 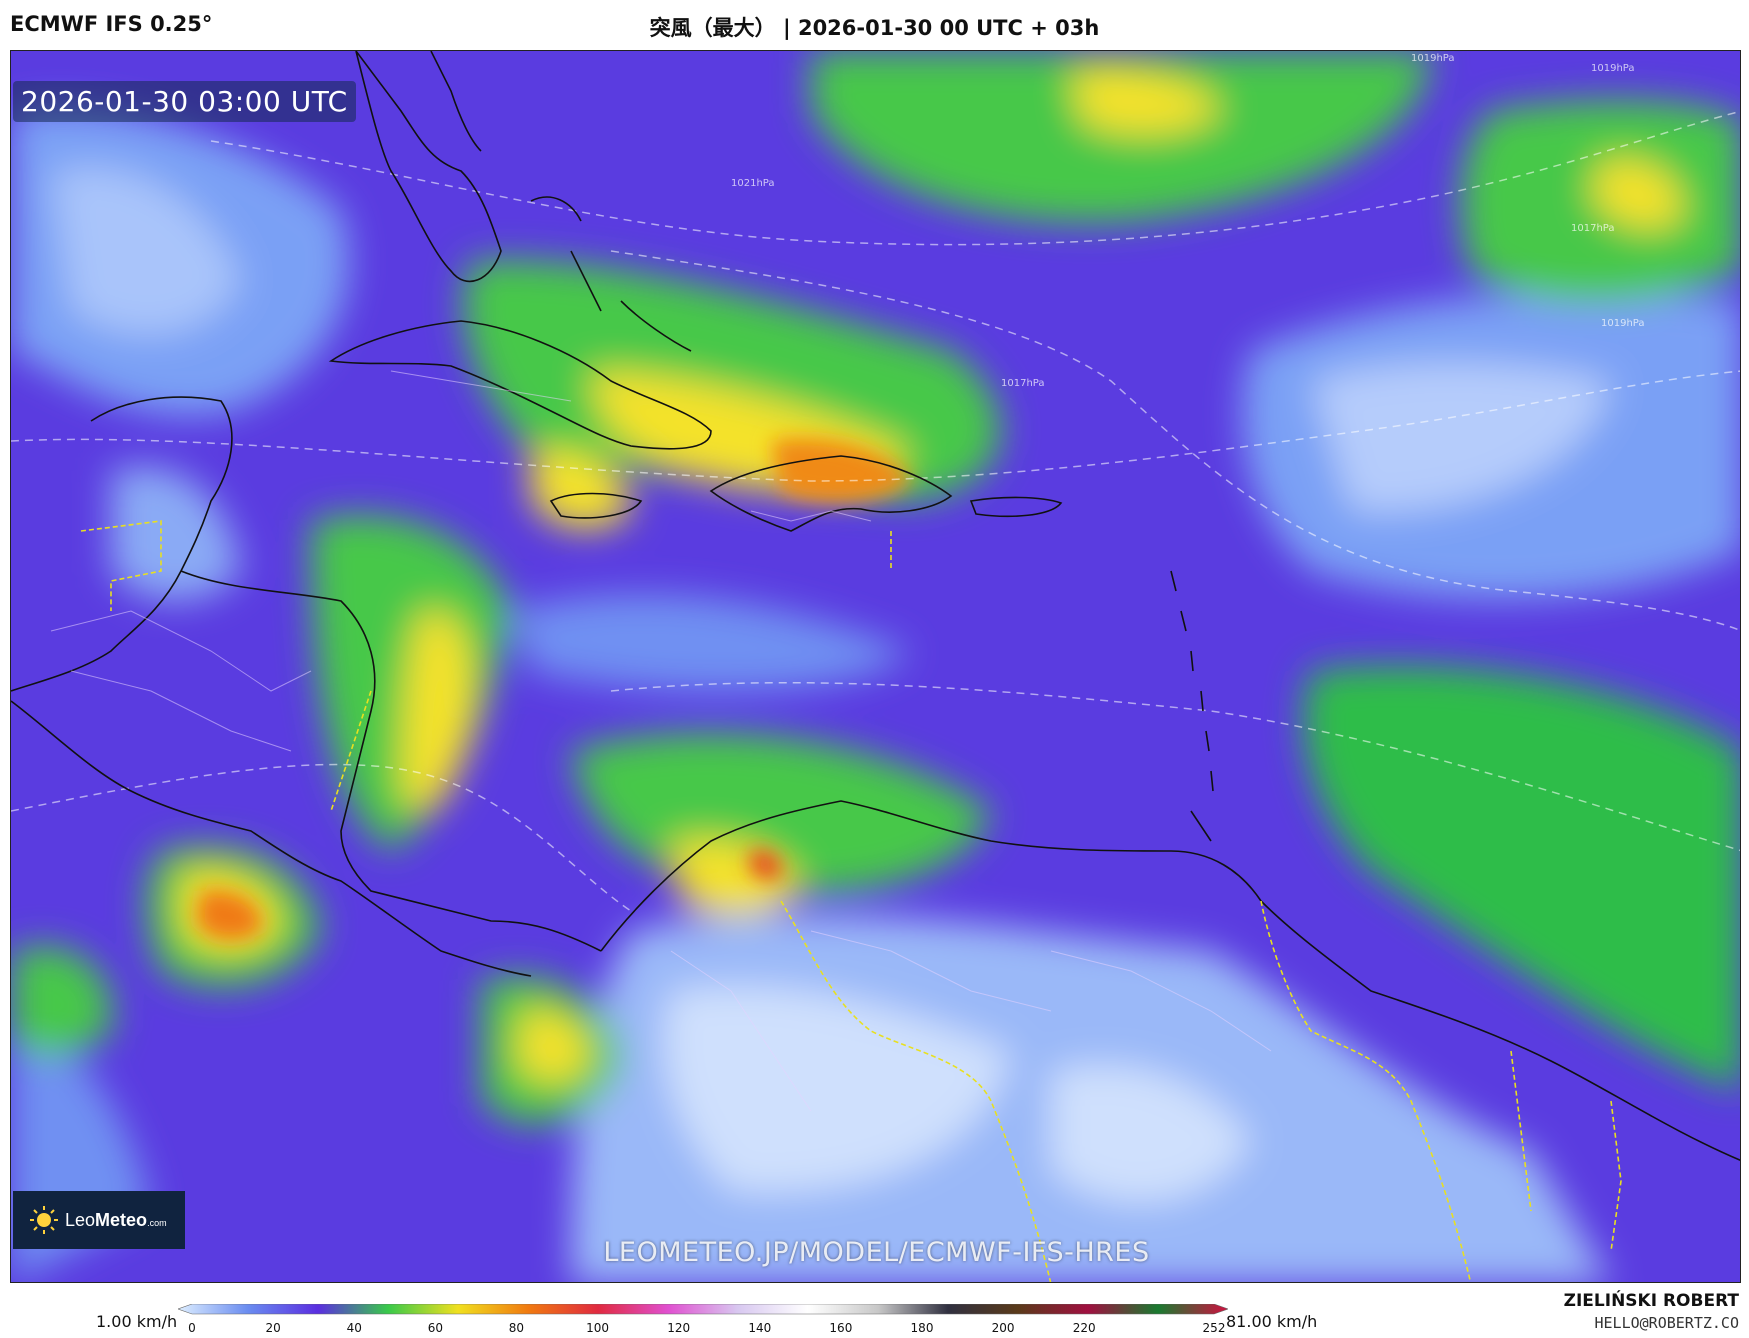 What do you see at coordinates (759, 1328) in the screenshot?
I see `colorbar-tick-label: 140` at bounding box center [759, 1328].